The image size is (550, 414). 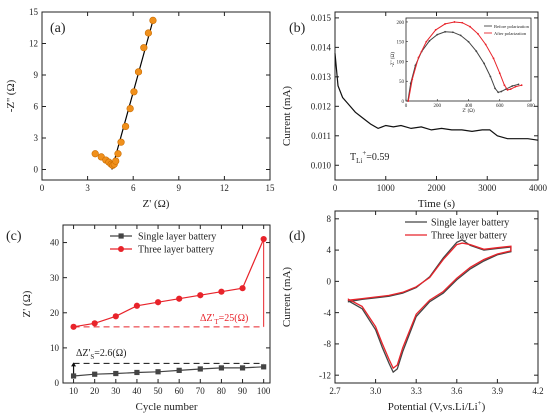 What do you see at coordinates (121, 236) in the screenshot?
I see `panel-c-legend-marker` at bounding box center [121, 236].